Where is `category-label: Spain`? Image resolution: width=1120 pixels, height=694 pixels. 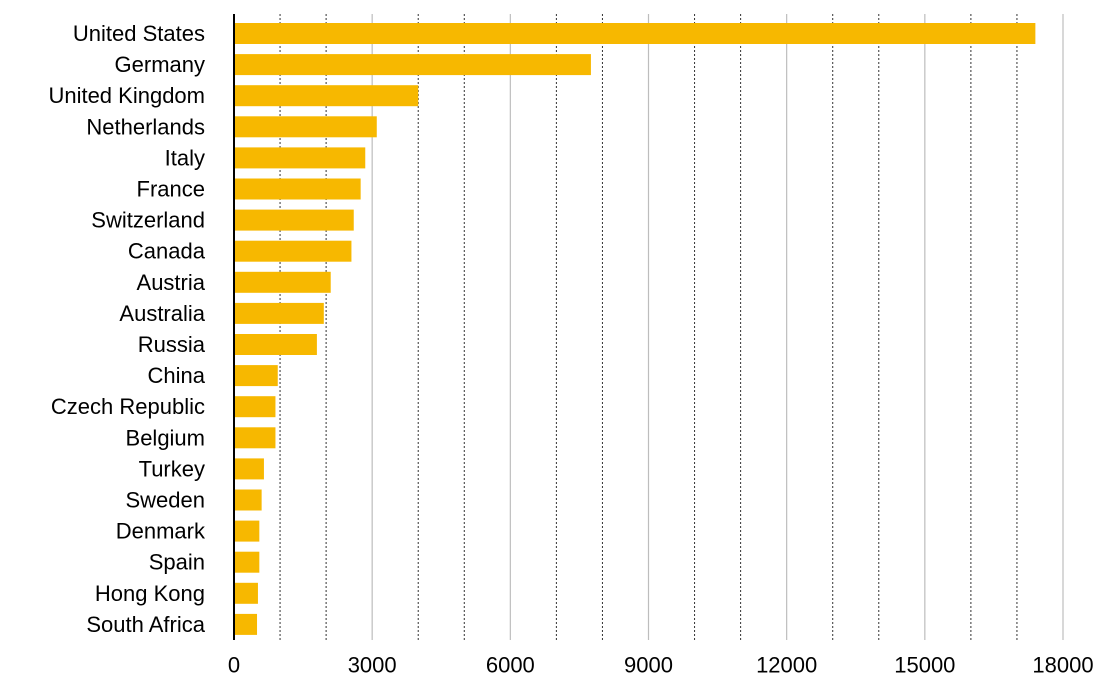 category-label: Spain is located at coordinates (177, 562).